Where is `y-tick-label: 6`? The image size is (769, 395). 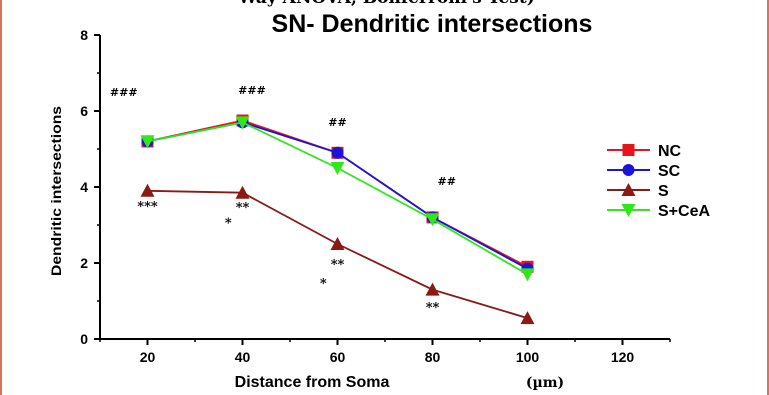
y-tick-label: 6 is located at coordinates (84, 111).